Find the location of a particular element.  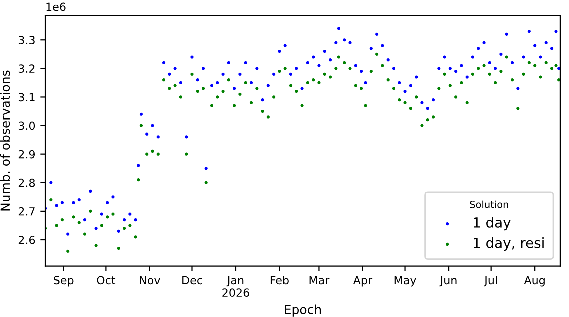

x-tick-label: Apr is located at coordinates (363, 281).